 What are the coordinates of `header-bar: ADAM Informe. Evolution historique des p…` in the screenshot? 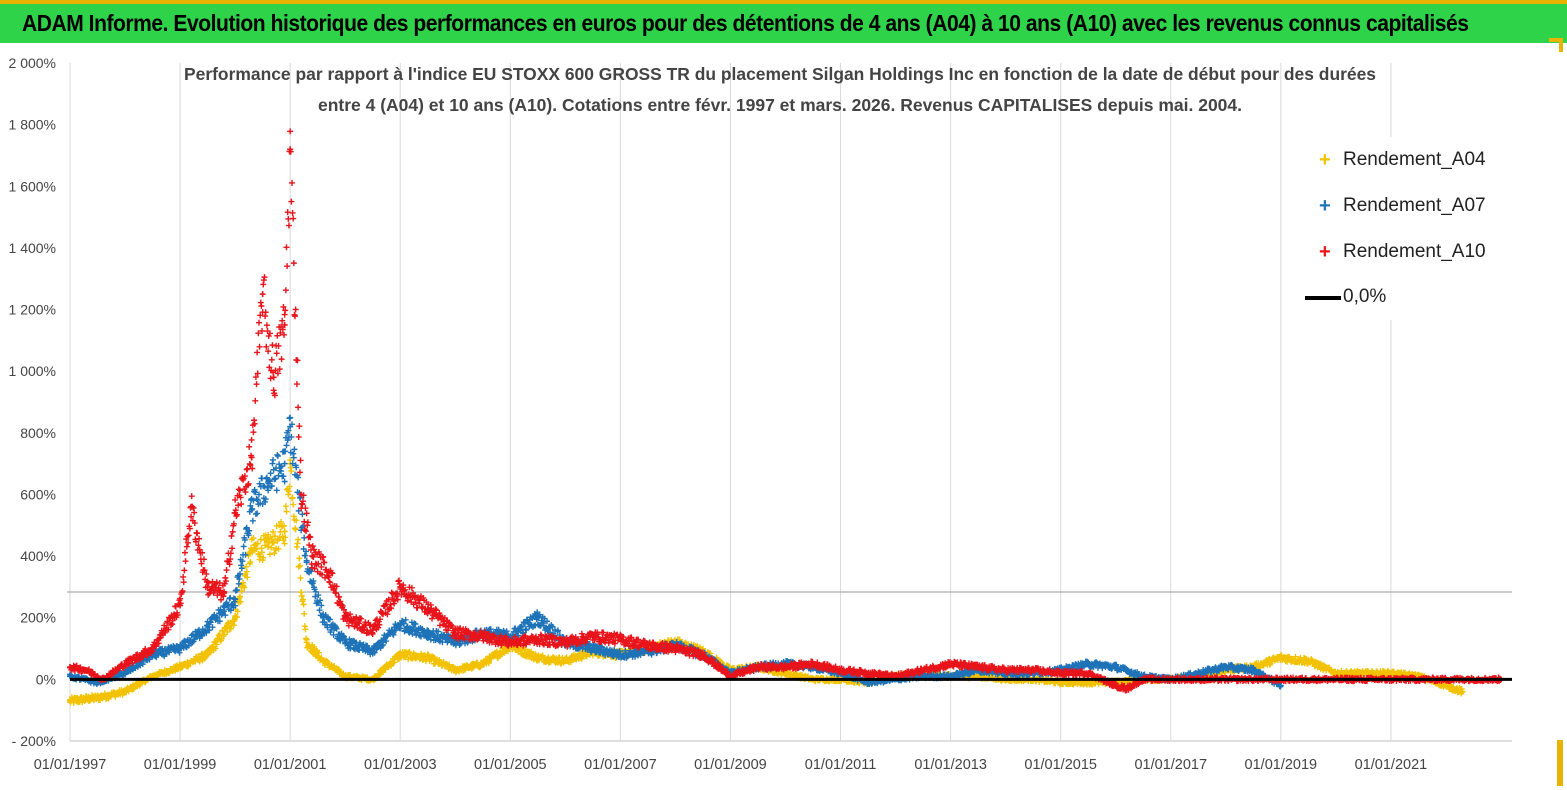 It's located at (783, 21).